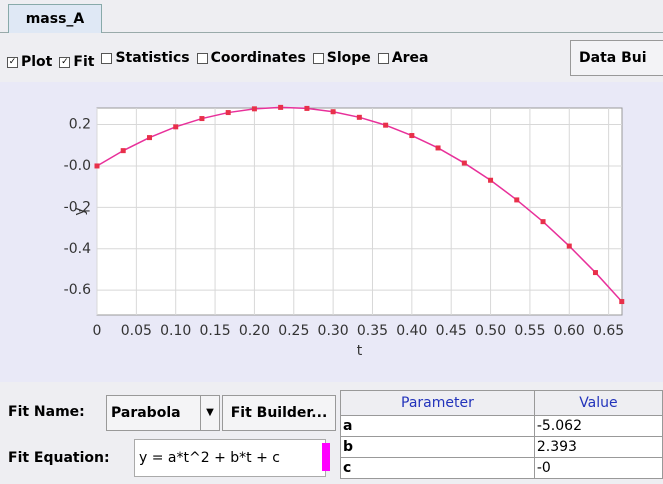 This screenshot has height=484, width=663. I want to click on table-header: Parameter Value, so click(501, 403).